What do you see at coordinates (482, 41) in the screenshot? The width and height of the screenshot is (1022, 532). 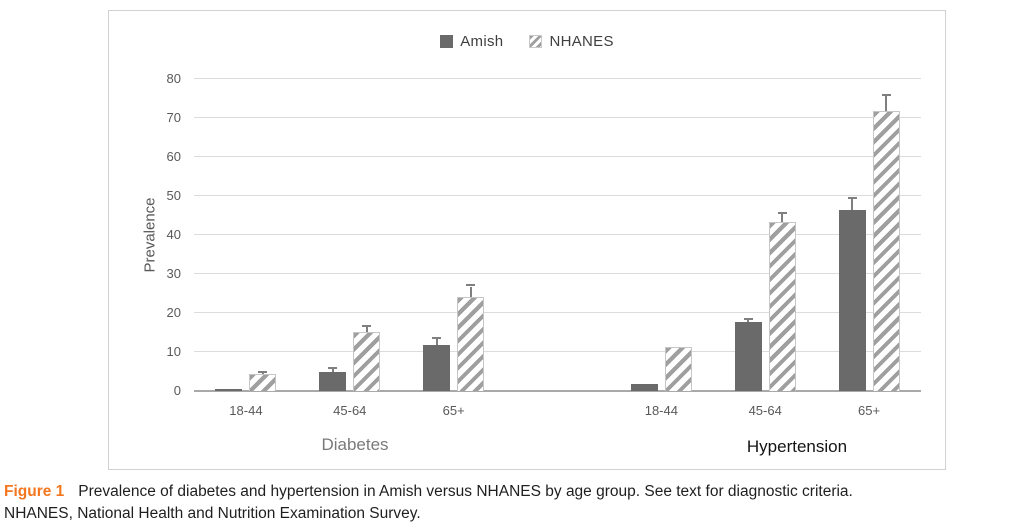 I see `legend-label-amish: Amish` at bounding box center [482, 41].